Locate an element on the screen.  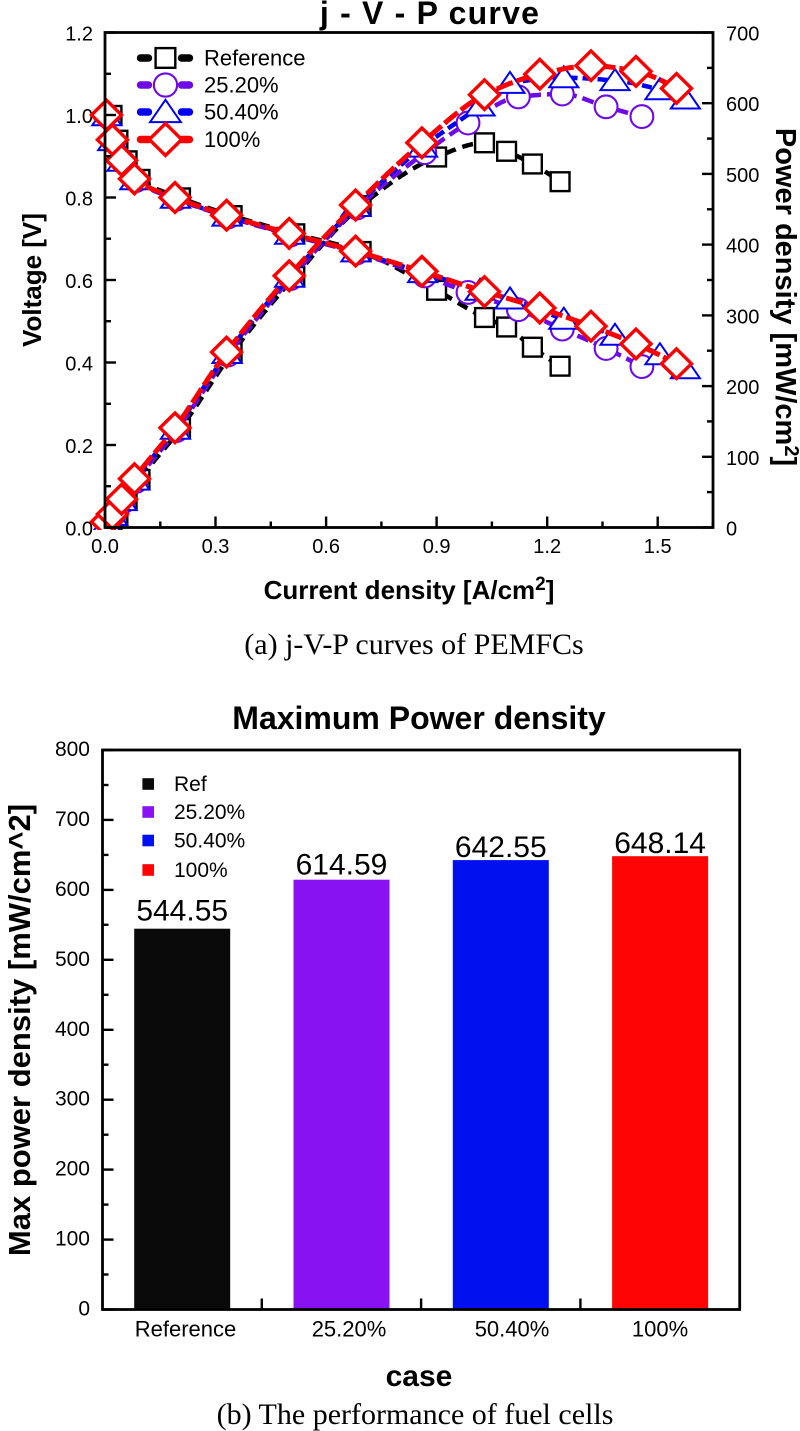
svg-text: 800 is located at coordinates (72, 749).